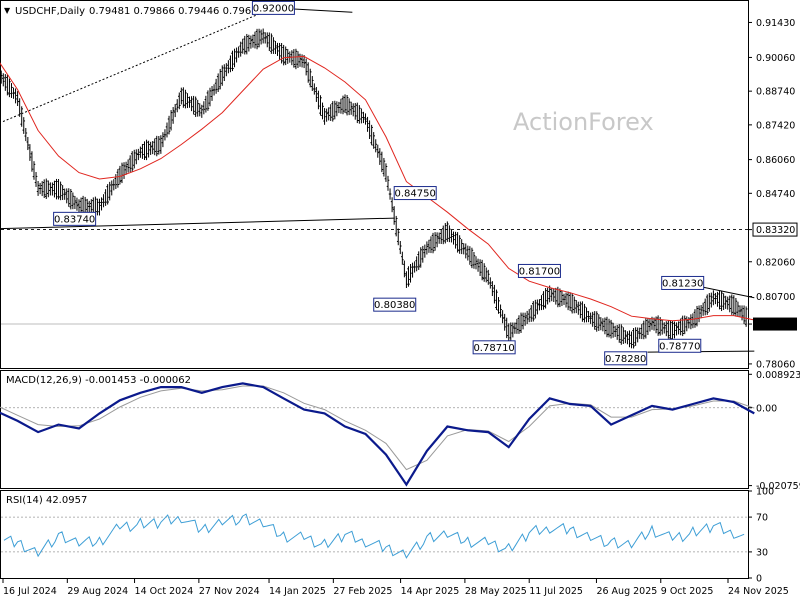  Describe the element at coordinates (775, 262) in the screenshot. I see `price-ytick-label: 0.82060` at that location.